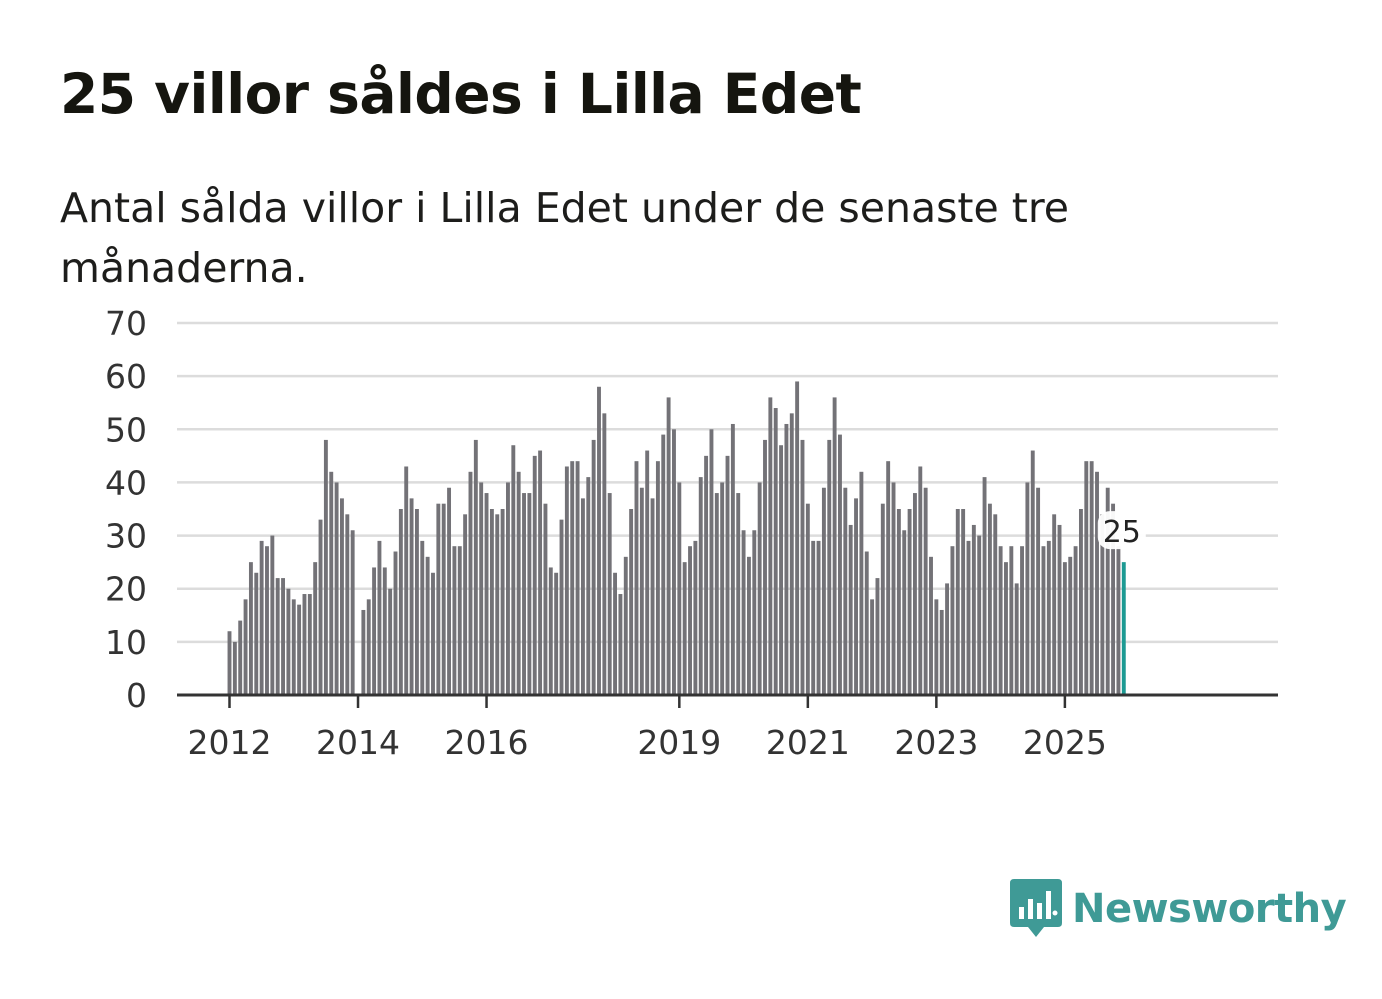  What do you see at coordinates (1209, 909) in the screenshot?
I see `brand-name: Newsworthy` at bounding box center [1209, 909].